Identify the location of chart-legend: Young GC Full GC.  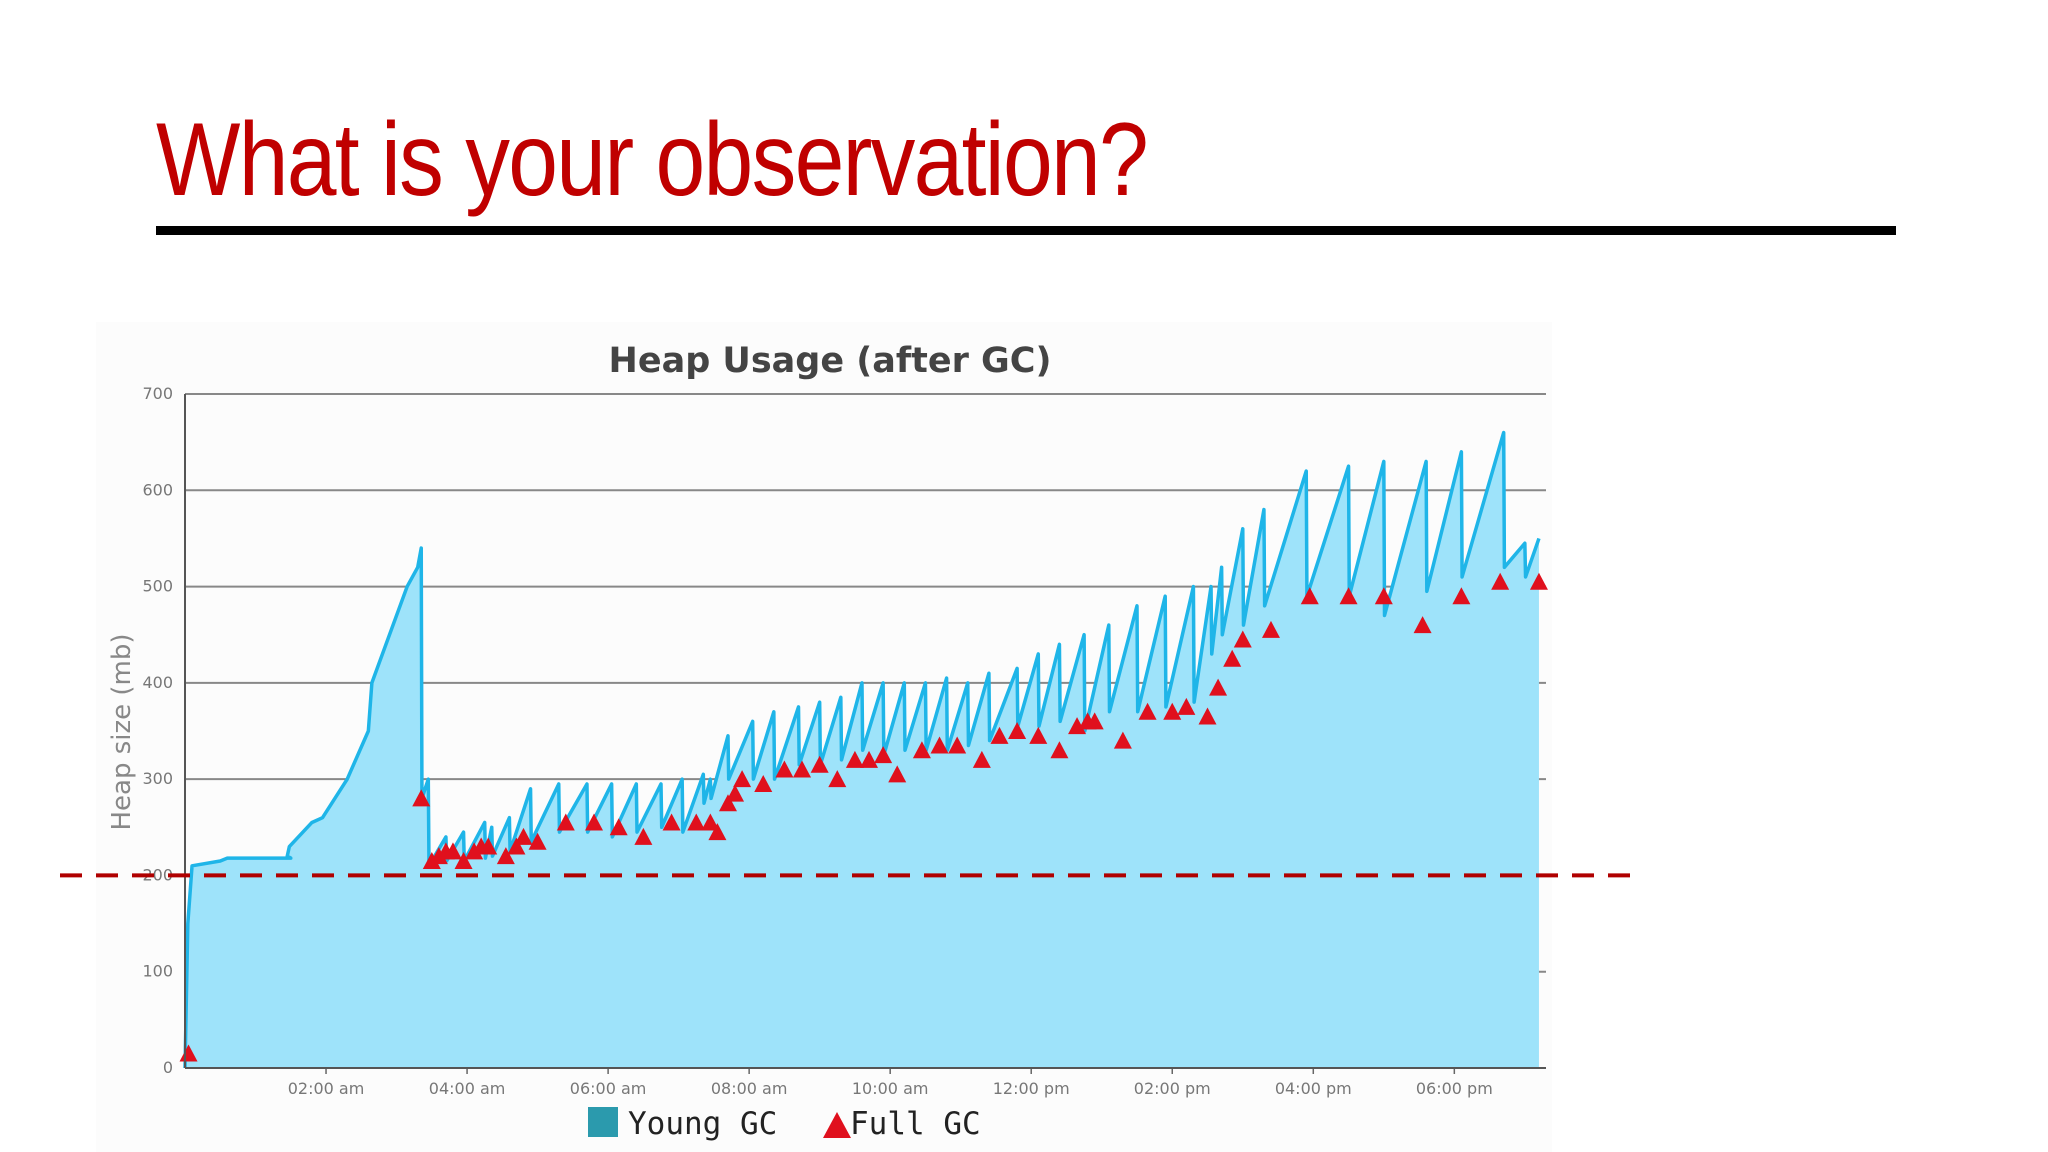
(784, 1124).